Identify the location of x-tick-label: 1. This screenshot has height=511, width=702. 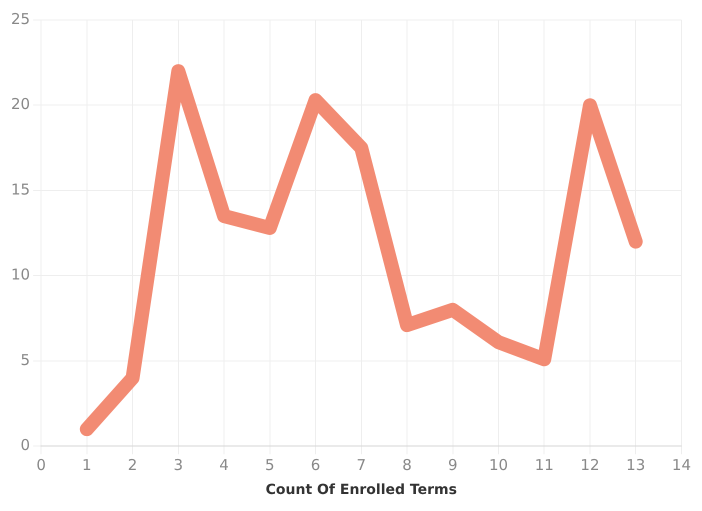
(87, 465).